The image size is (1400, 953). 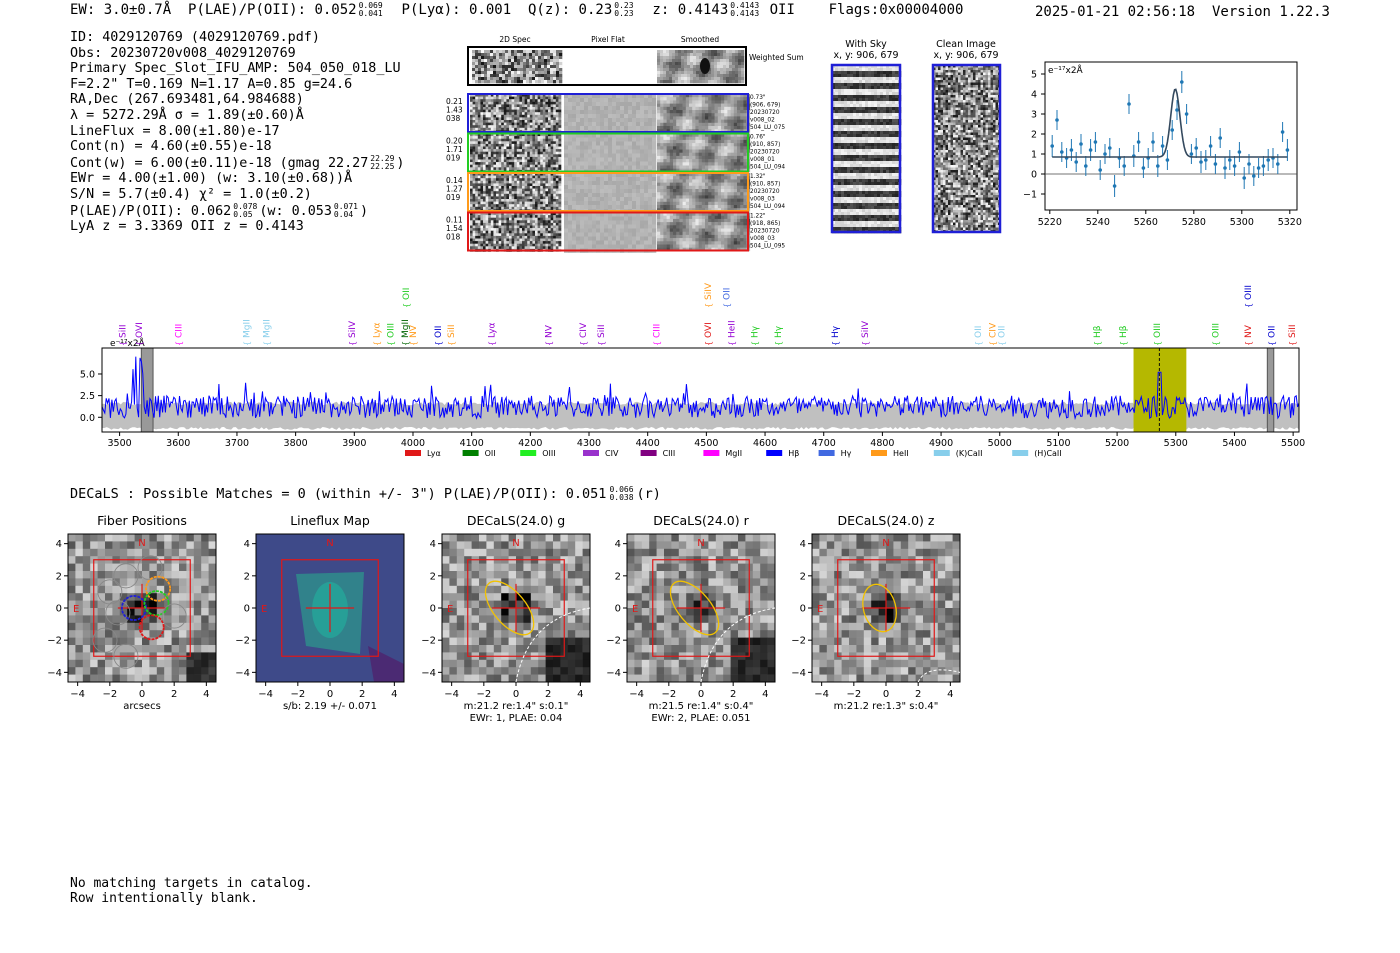 What do you see at coordinates (370, 5) in the screenshot?
I see `plae-hi: 0.069` at bounding box center [370, 5].